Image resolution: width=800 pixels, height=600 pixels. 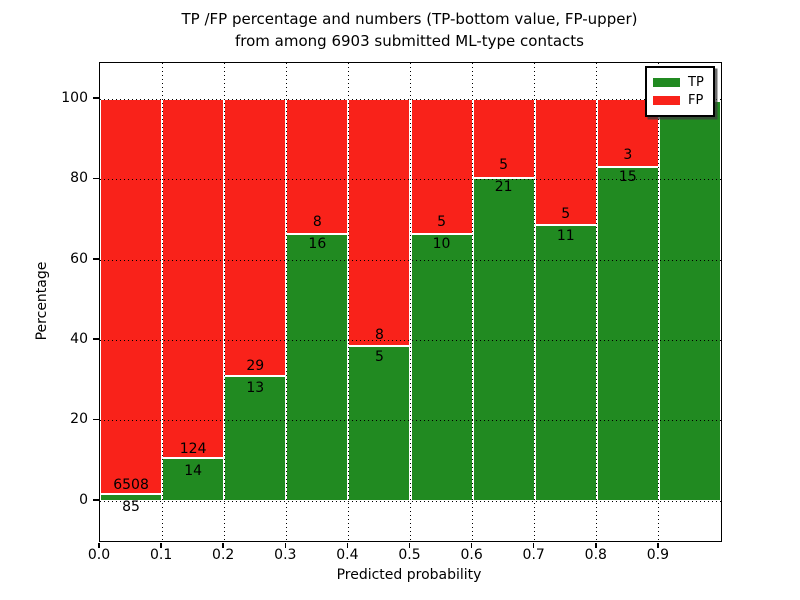 What do you see at coordinates (317, 244) in the screenshot?
I see `bar-tp-label: 16` at bounding box center [317, 244].